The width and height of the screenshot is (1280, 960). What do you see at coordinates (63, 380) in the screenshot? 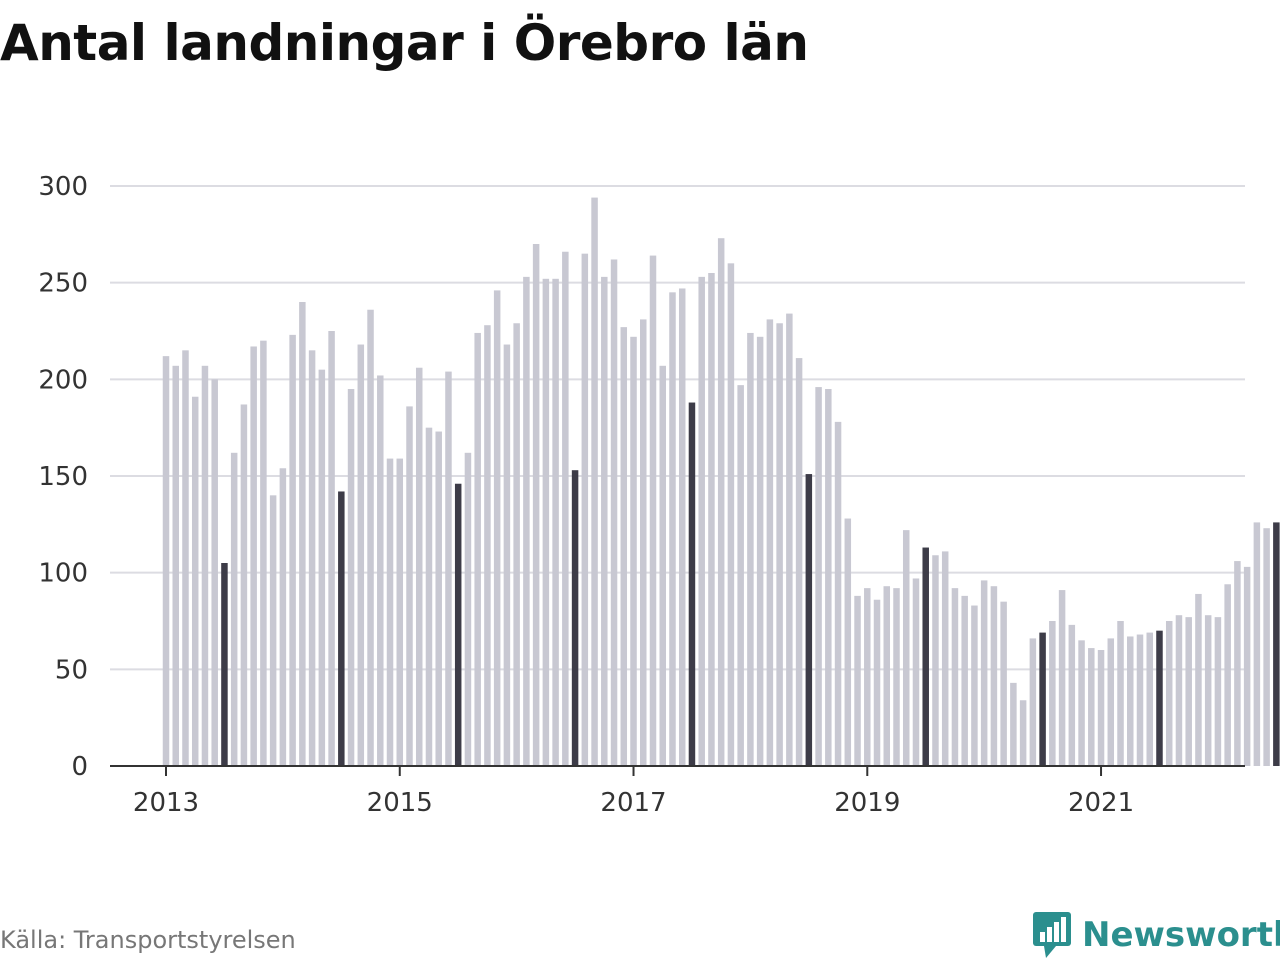
I see `y-tick-label: 200` at bounding box center [63, 380].